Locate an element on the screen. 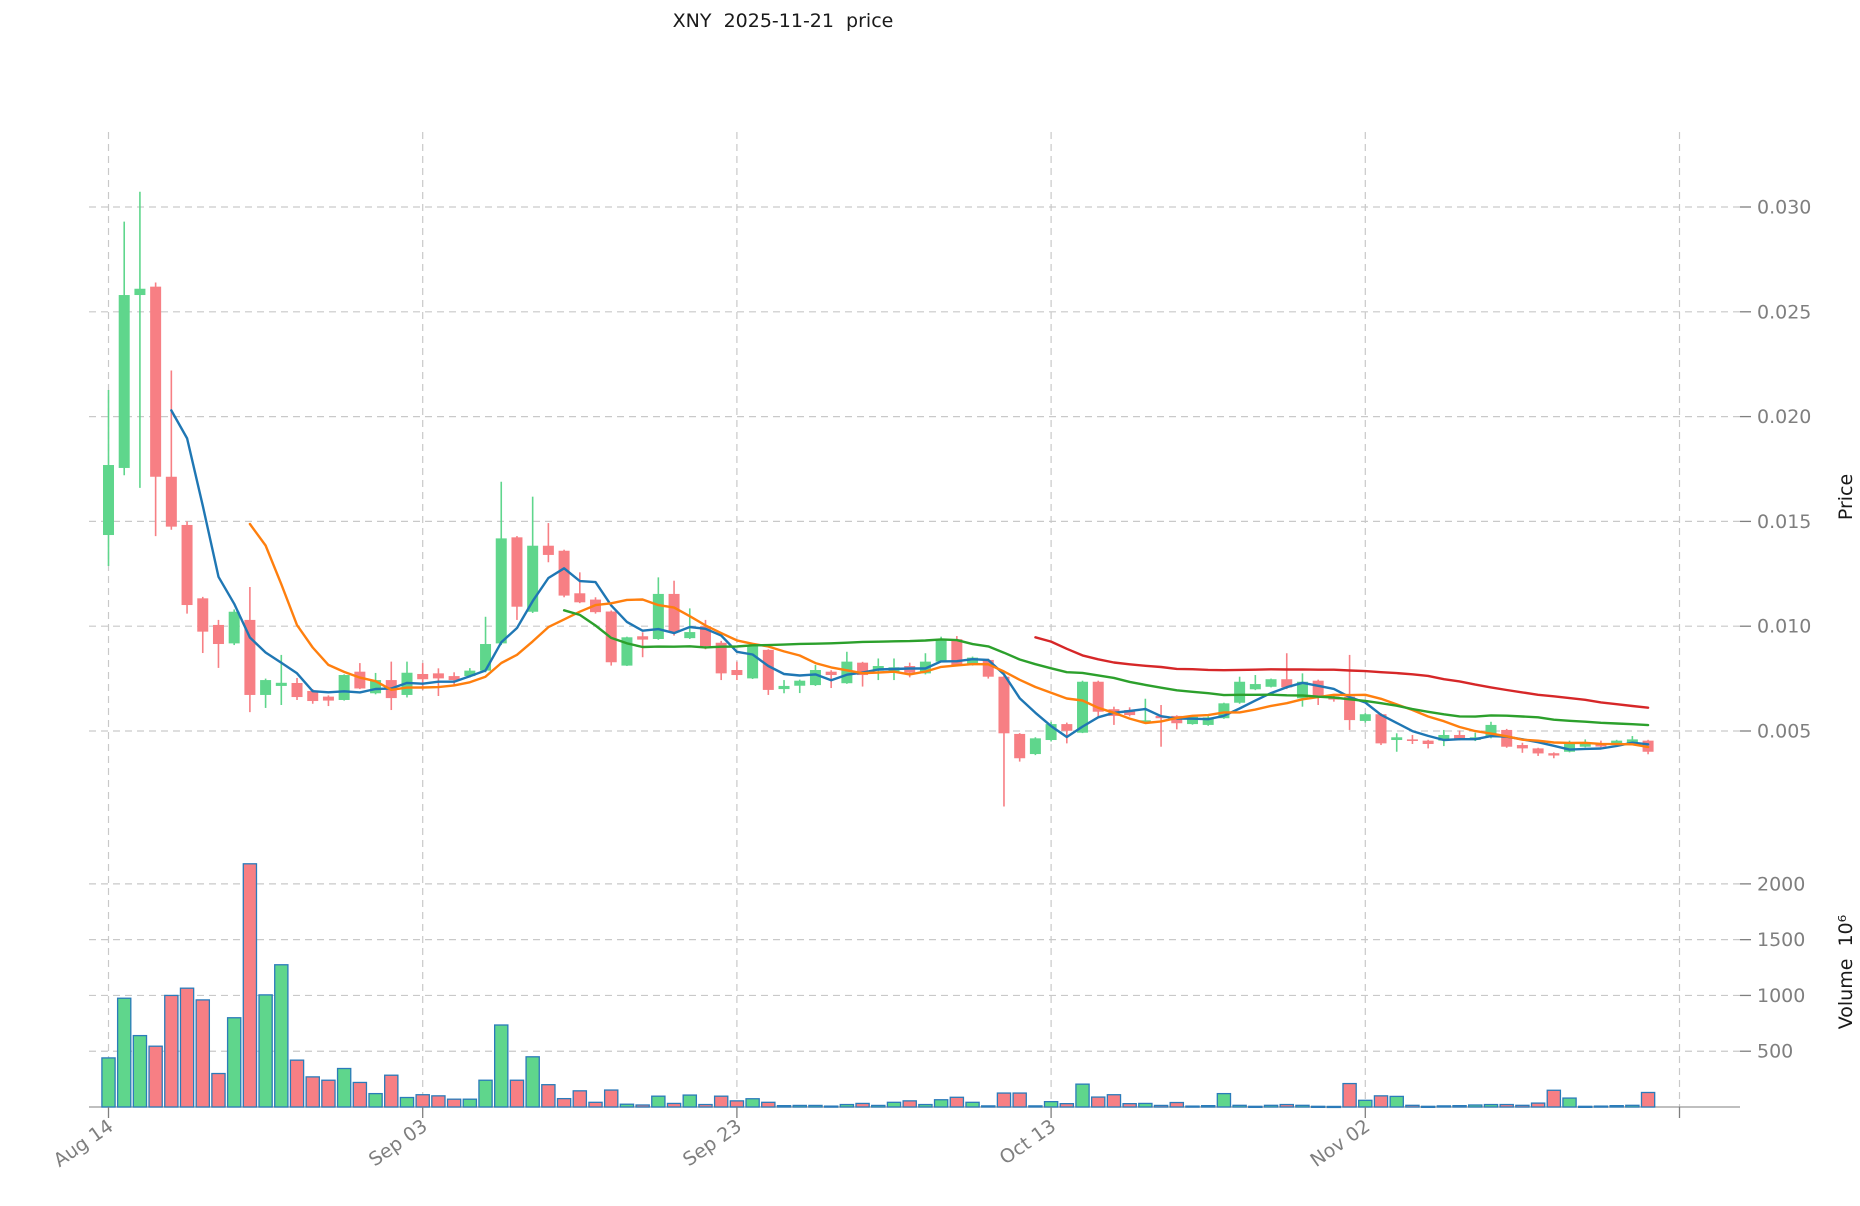  volume-tick-label: 500 is located at coordinates (1775, 1052).